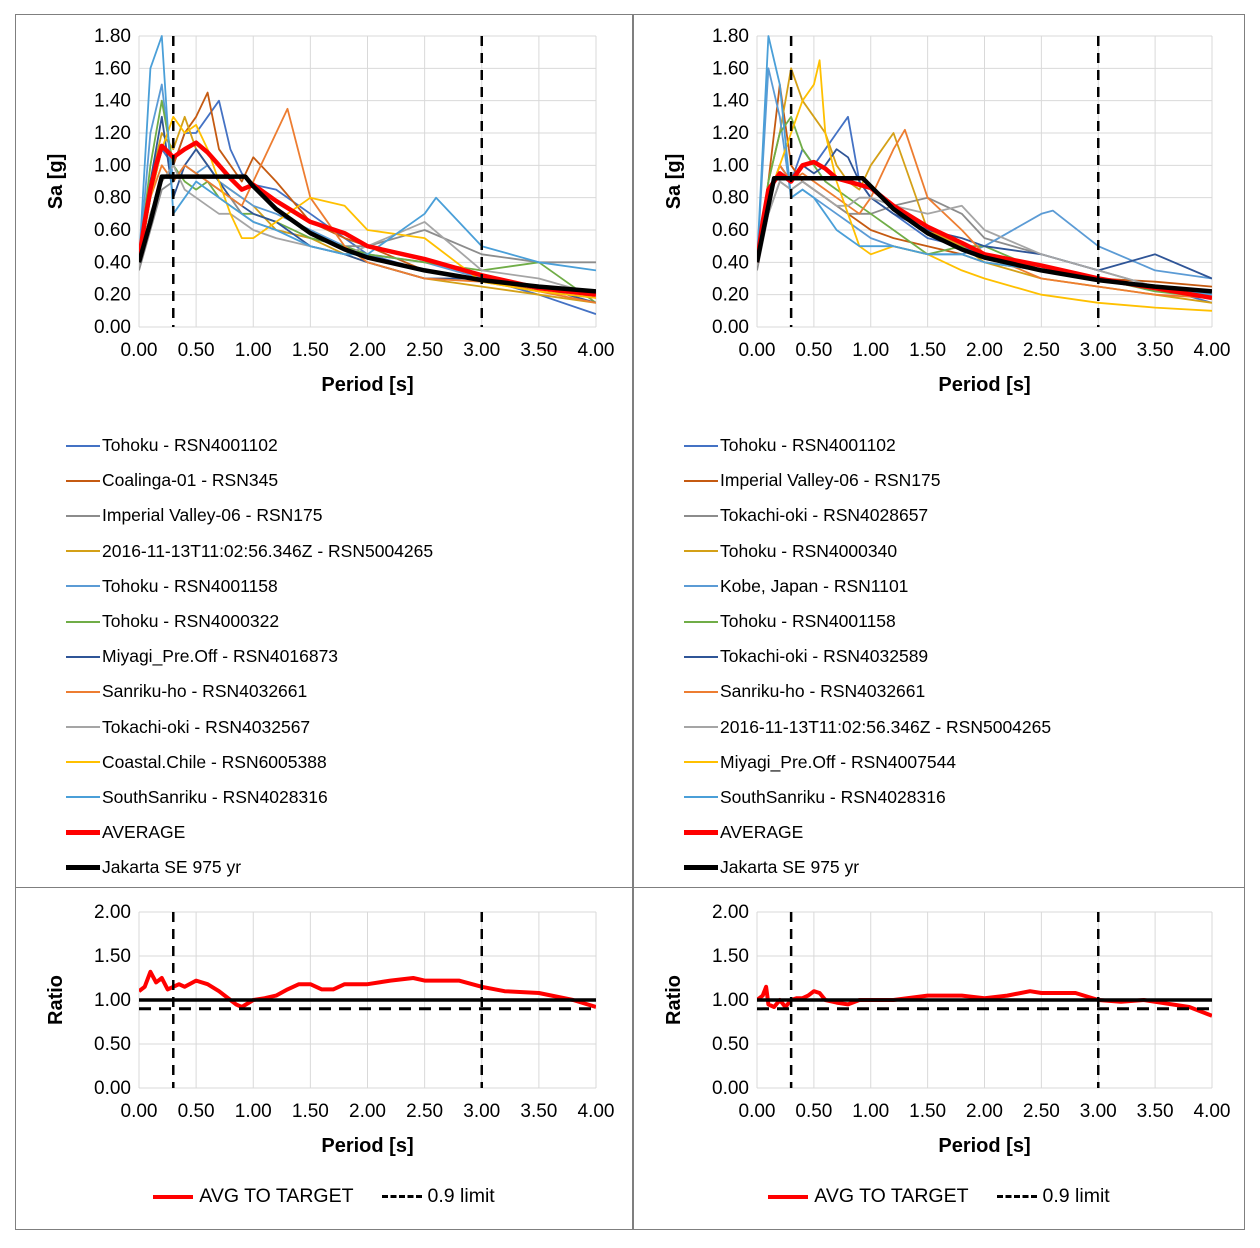 Image resolution: width=1260 pixels, height=1248 pixels. I want to click on series-line-southsanriku-rsn4028316, so click(367, 153).